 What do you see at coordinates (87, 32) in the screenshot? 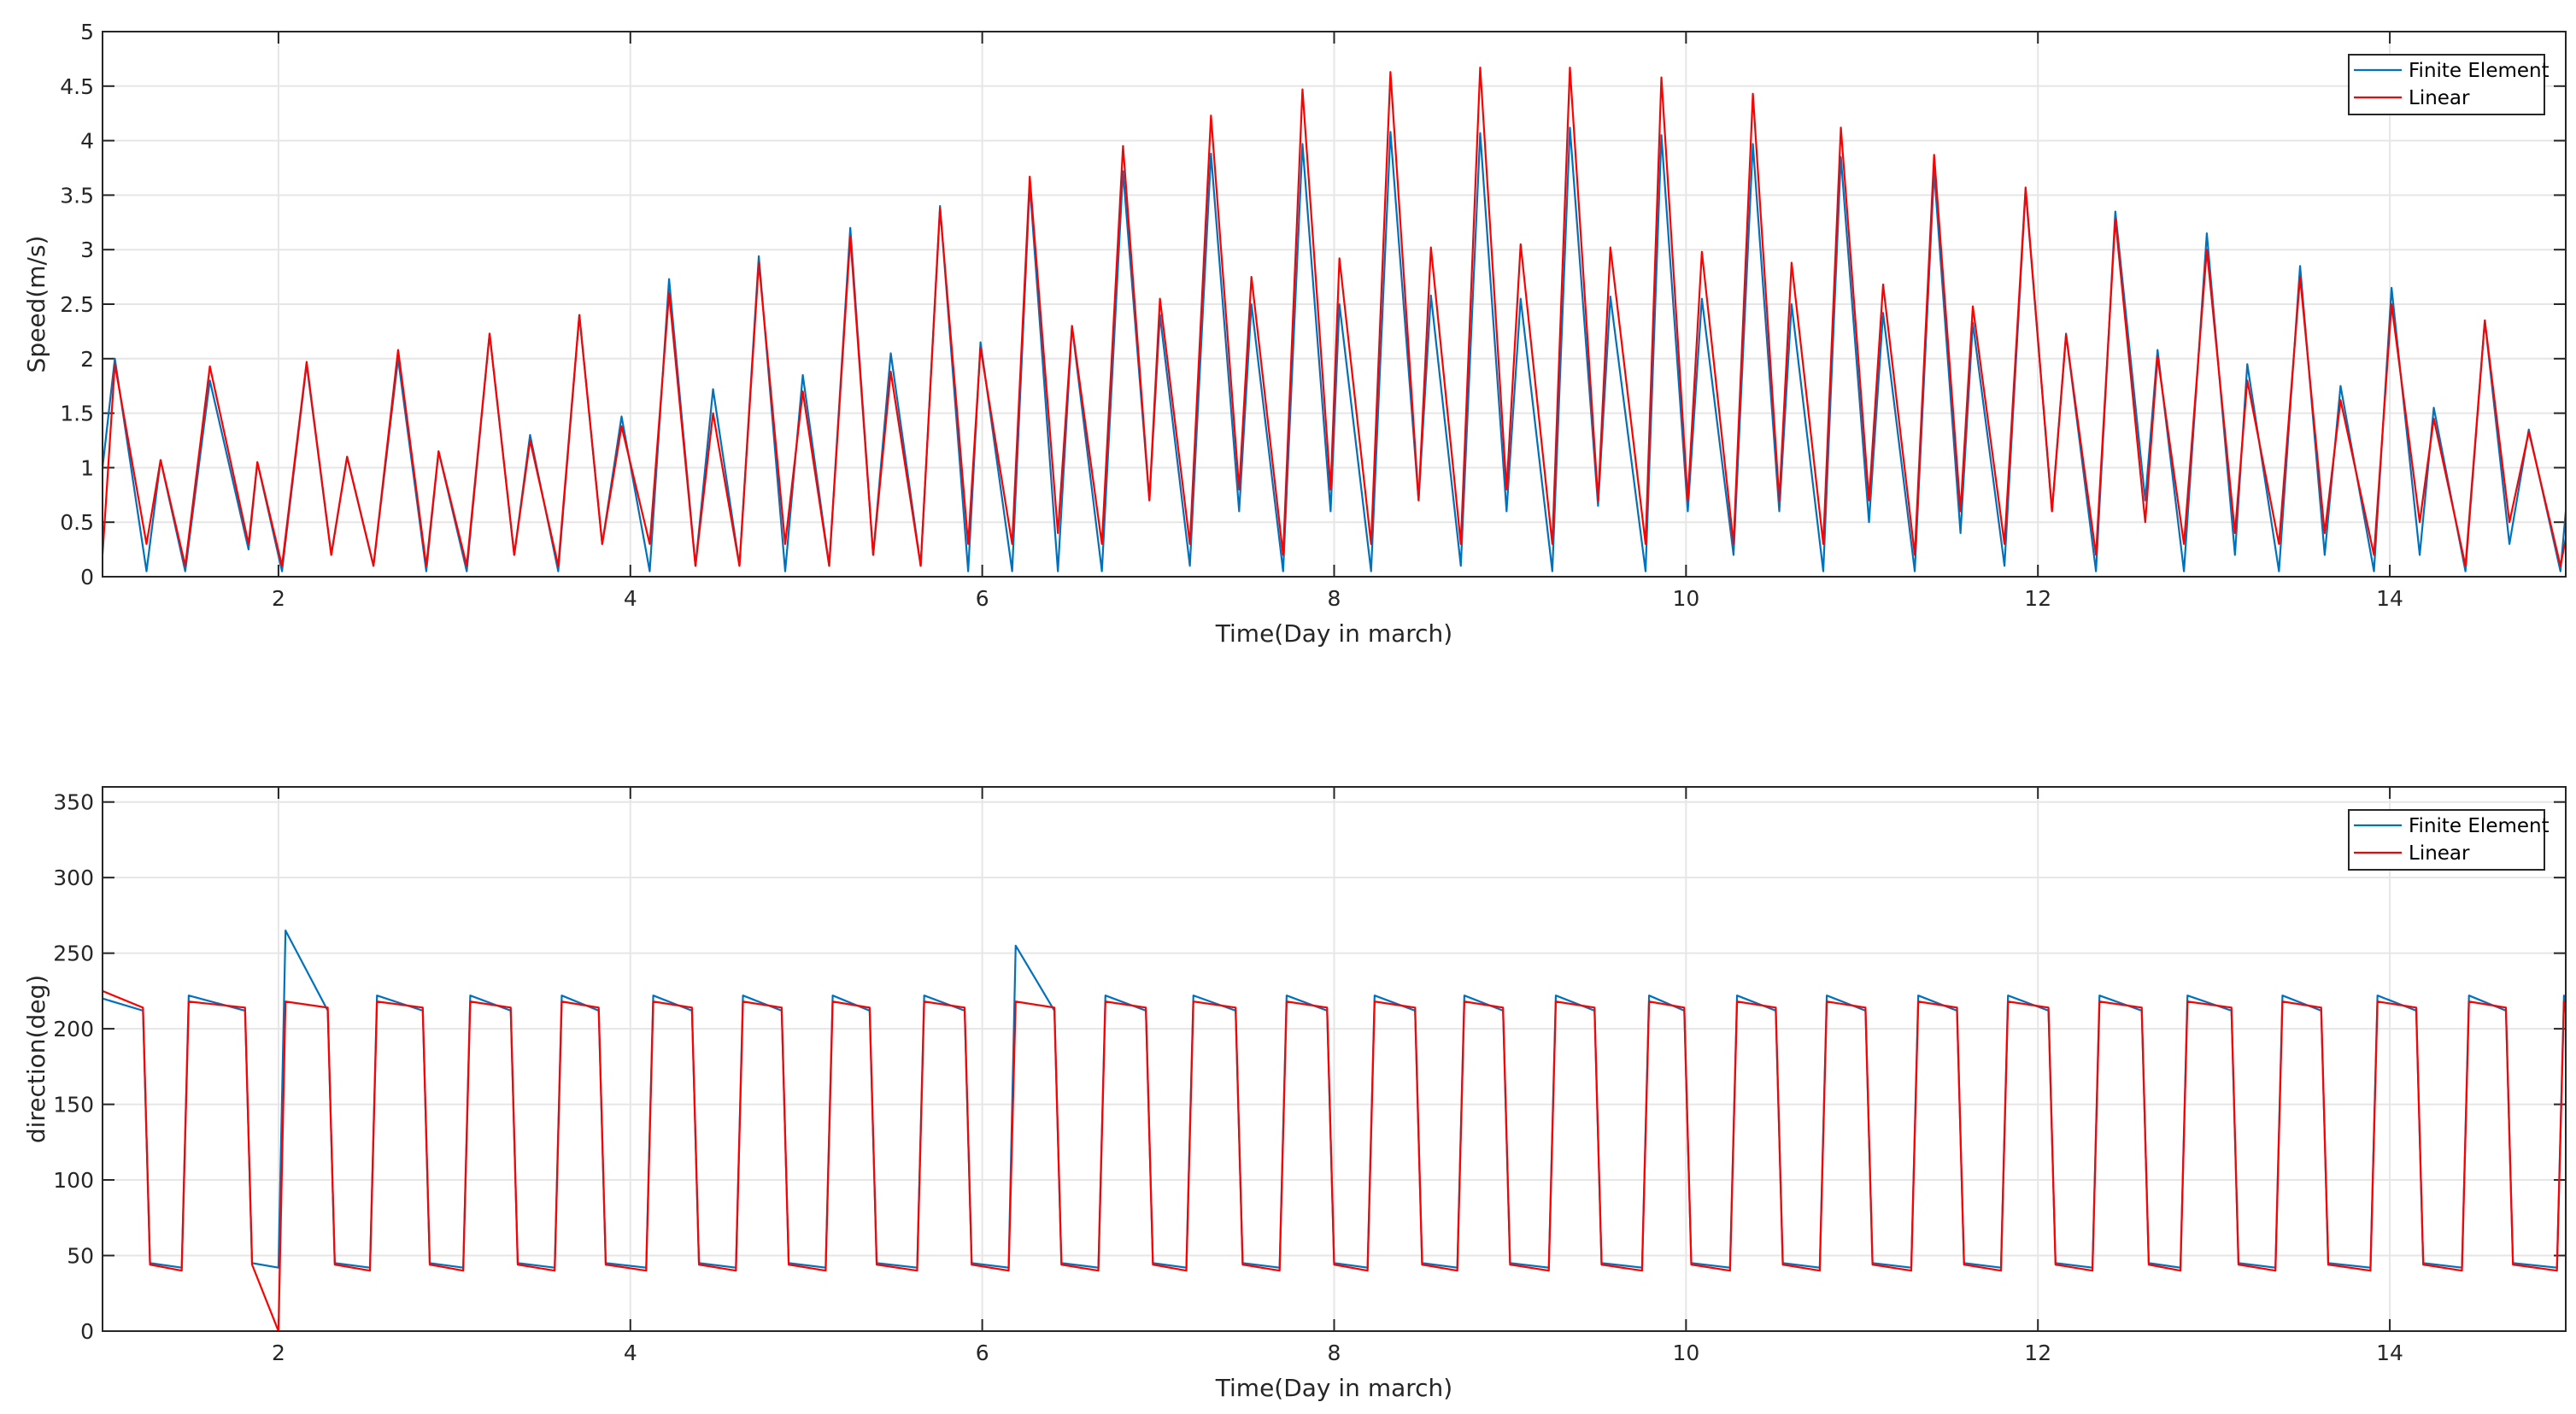
I see `y-tick-label: 5` at bounding box center [87, 32].